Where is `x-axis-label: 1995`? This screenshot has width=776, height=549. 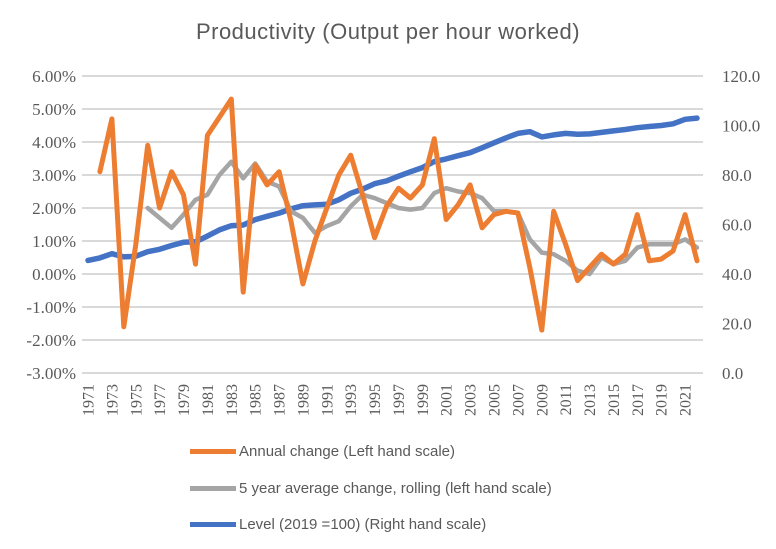 x-axis-label: 1995 is located at coordinates (375, 400).